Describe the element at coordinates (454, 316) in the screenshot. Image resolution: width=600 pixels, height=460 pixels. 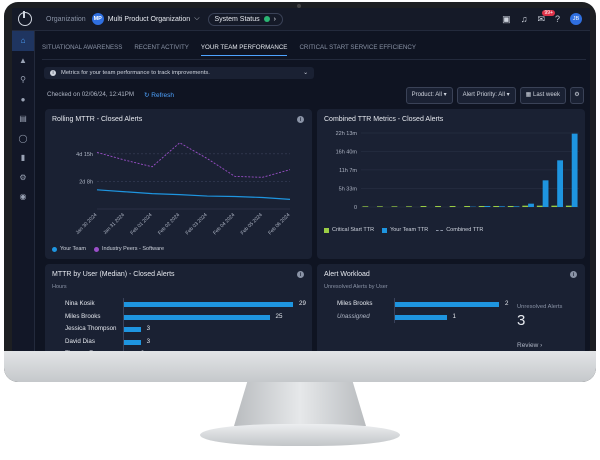
I see `bar-value: 1` at that location.